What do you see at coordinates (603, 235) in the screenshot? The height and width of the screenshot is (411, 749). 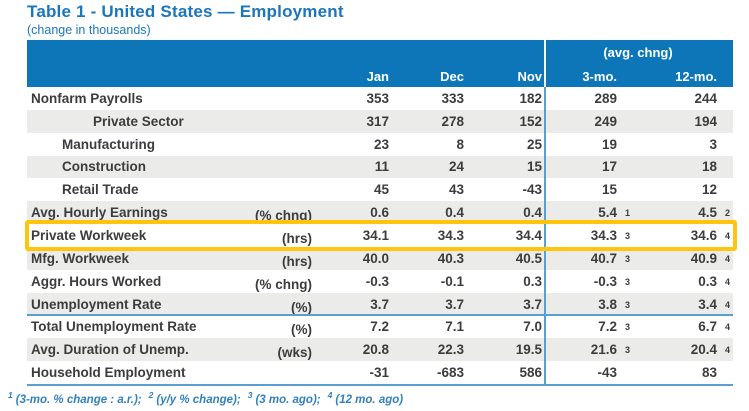 I see `value: 34.3` at bounding box center [603, 235].